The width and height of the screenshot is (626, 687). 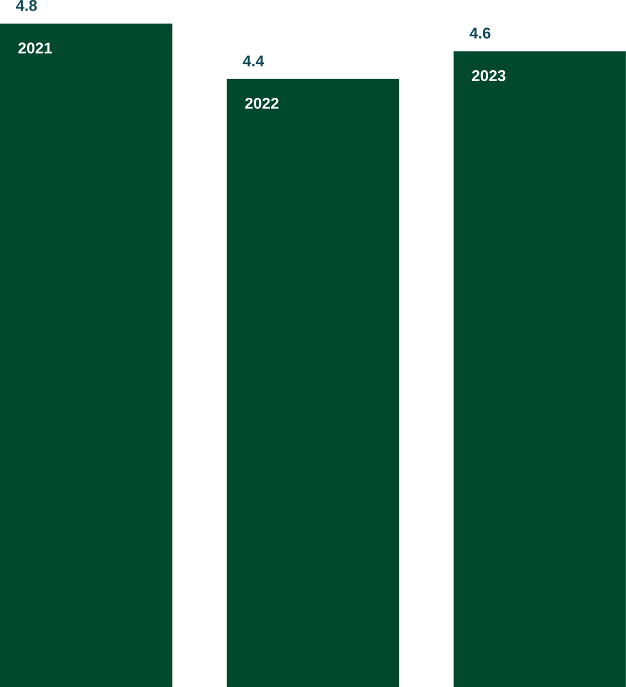 What do you see at coordinates (262, 103) in the screenshot?
I see `x-tick-label: 2022` at bounding box center [262, 103].